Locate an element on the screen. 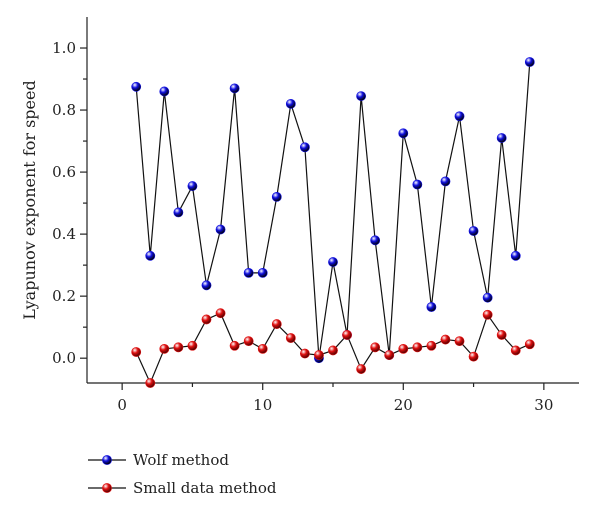  y-tick-label: 0.0 is located at coordinates (64, 358).